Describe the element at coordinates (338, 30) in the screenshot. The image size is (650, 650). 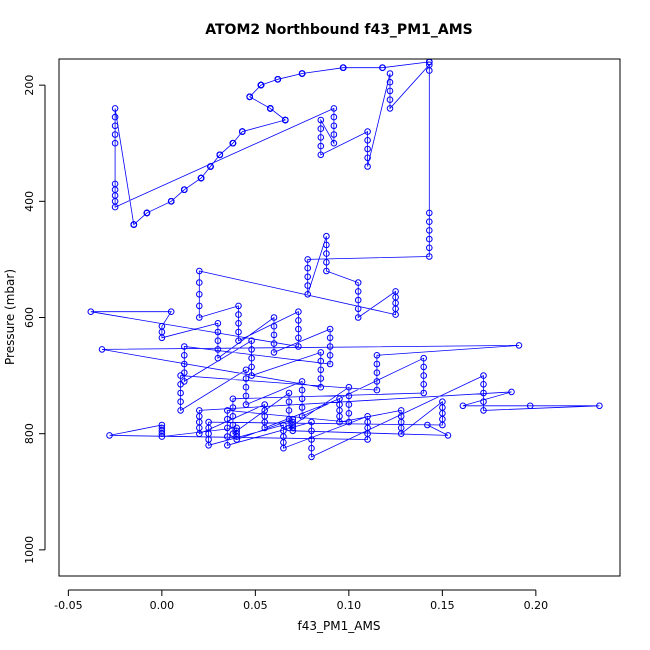
I see `chart-title: ATOM2 Northbound f43_PM1_AMS` at that location.